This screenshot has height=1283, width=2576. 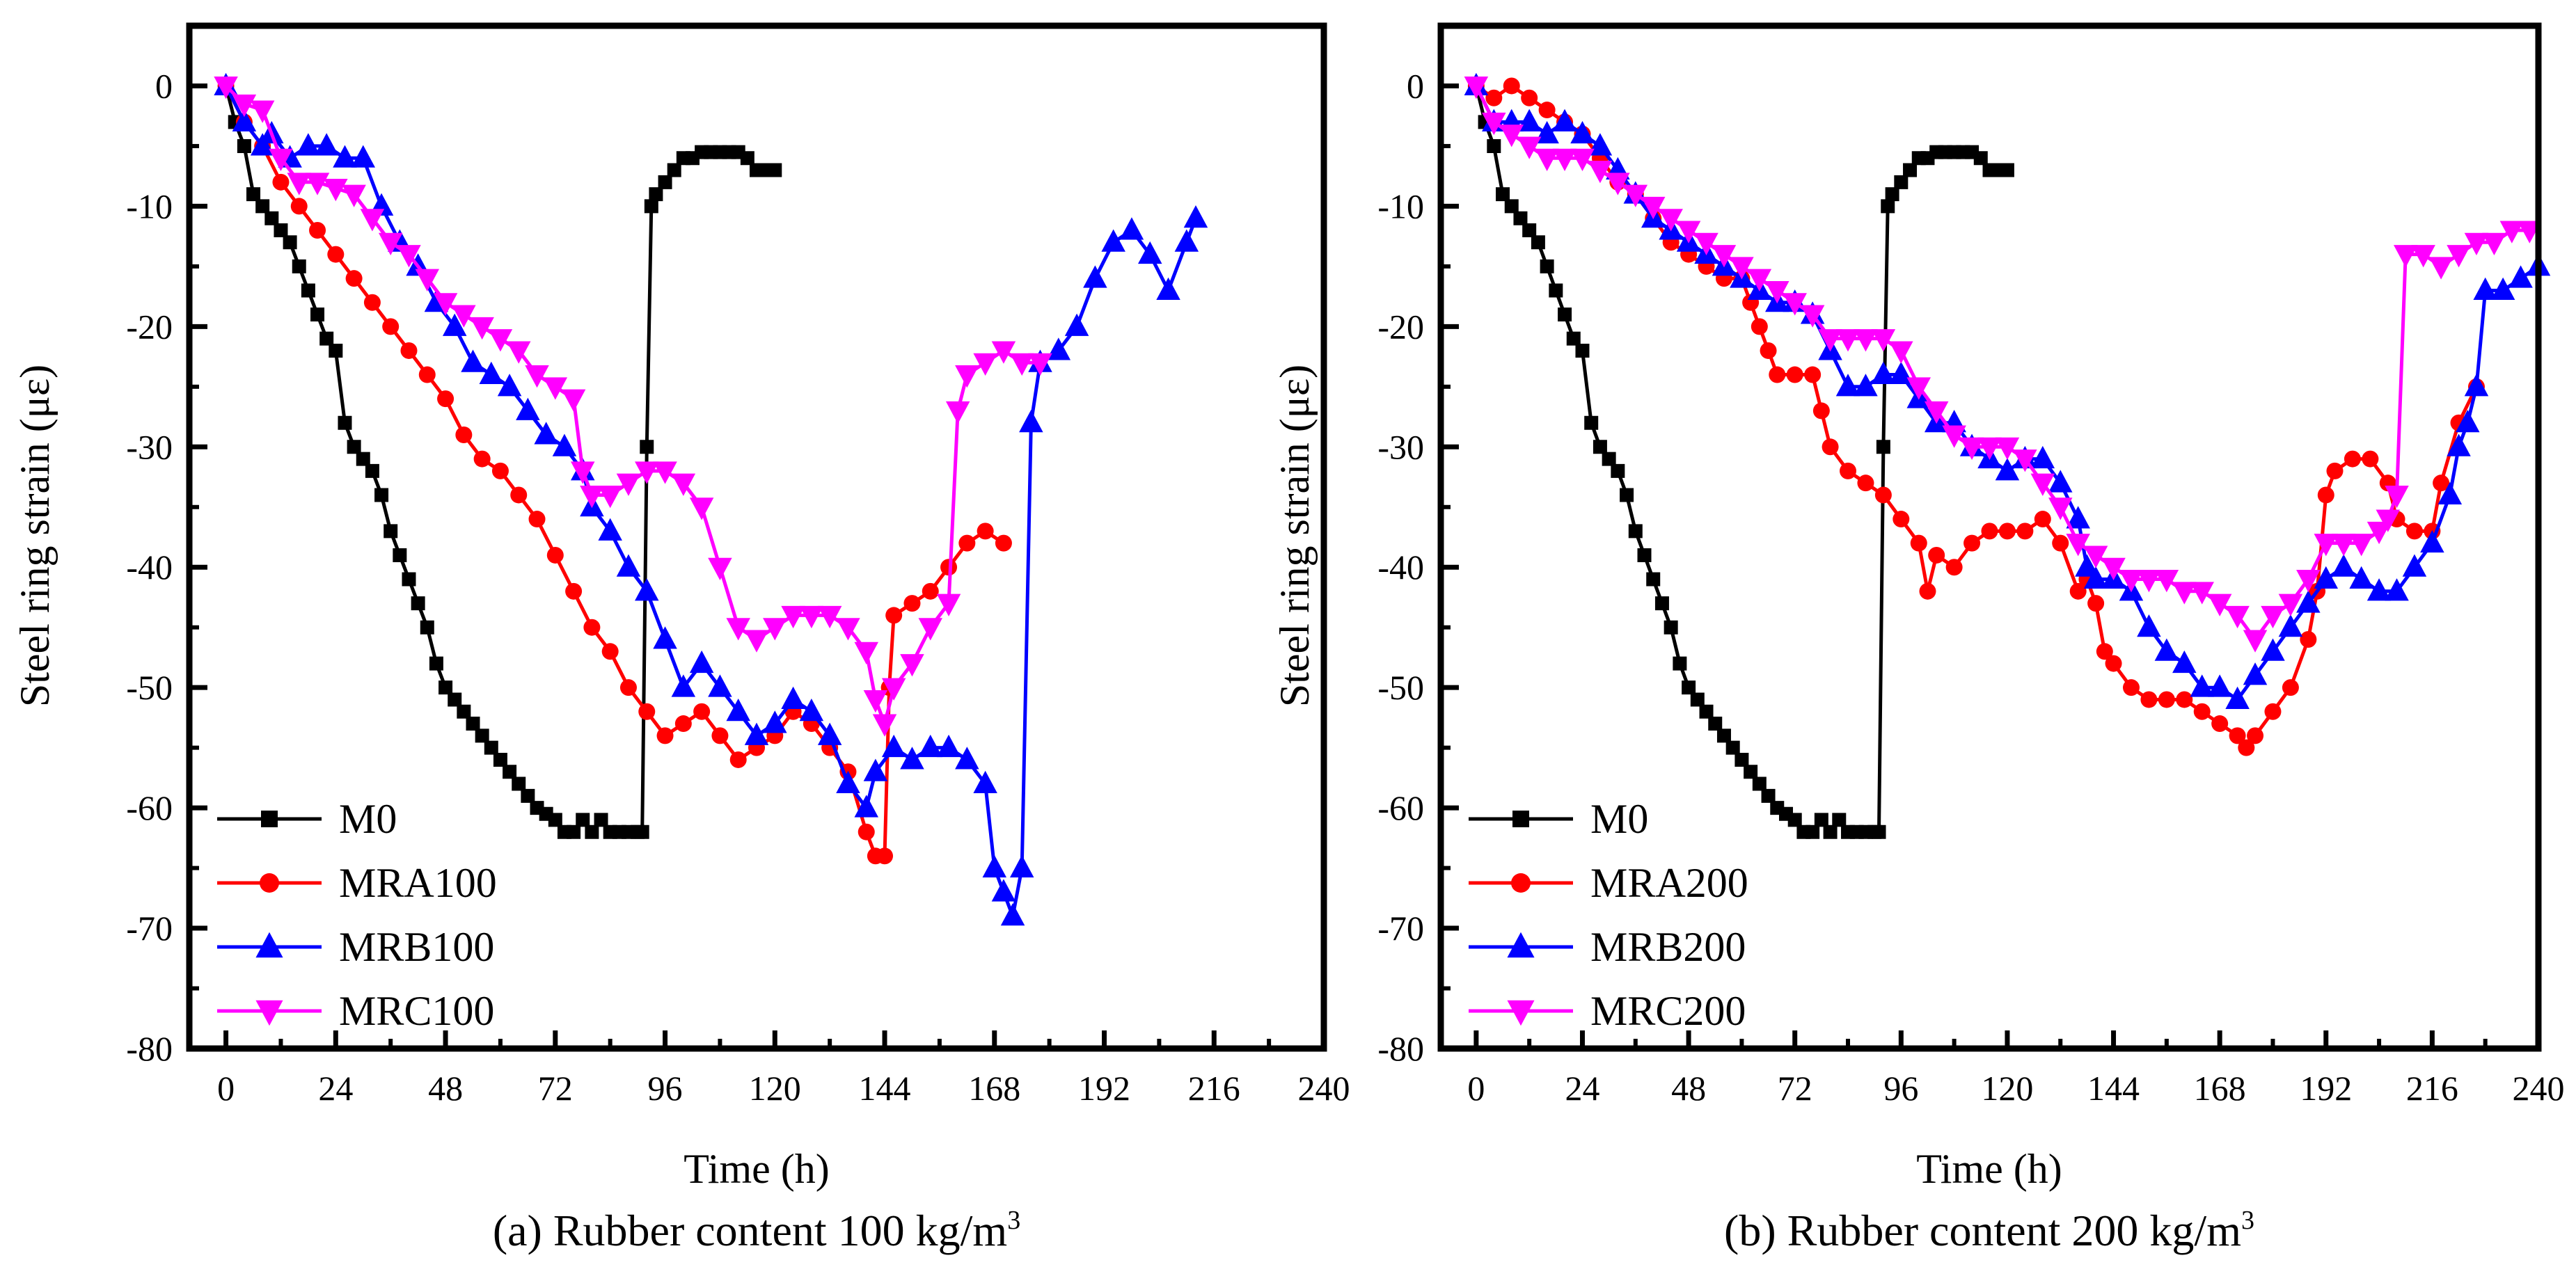 I want to click on panel-a-caption-sup: 3, so click(x=1013, y=1220).